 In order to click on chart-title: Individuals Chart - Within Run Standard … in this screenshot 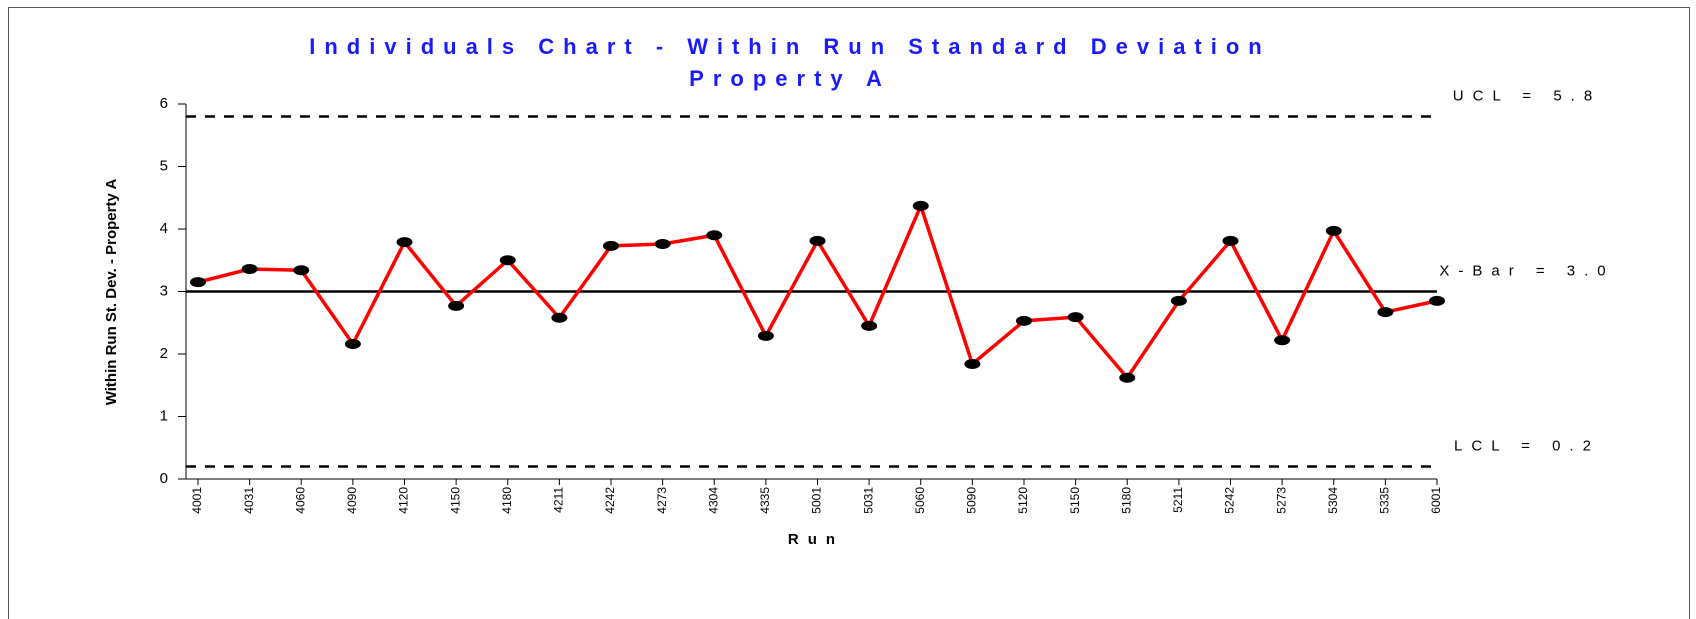, I will do `click(790, 46)`.